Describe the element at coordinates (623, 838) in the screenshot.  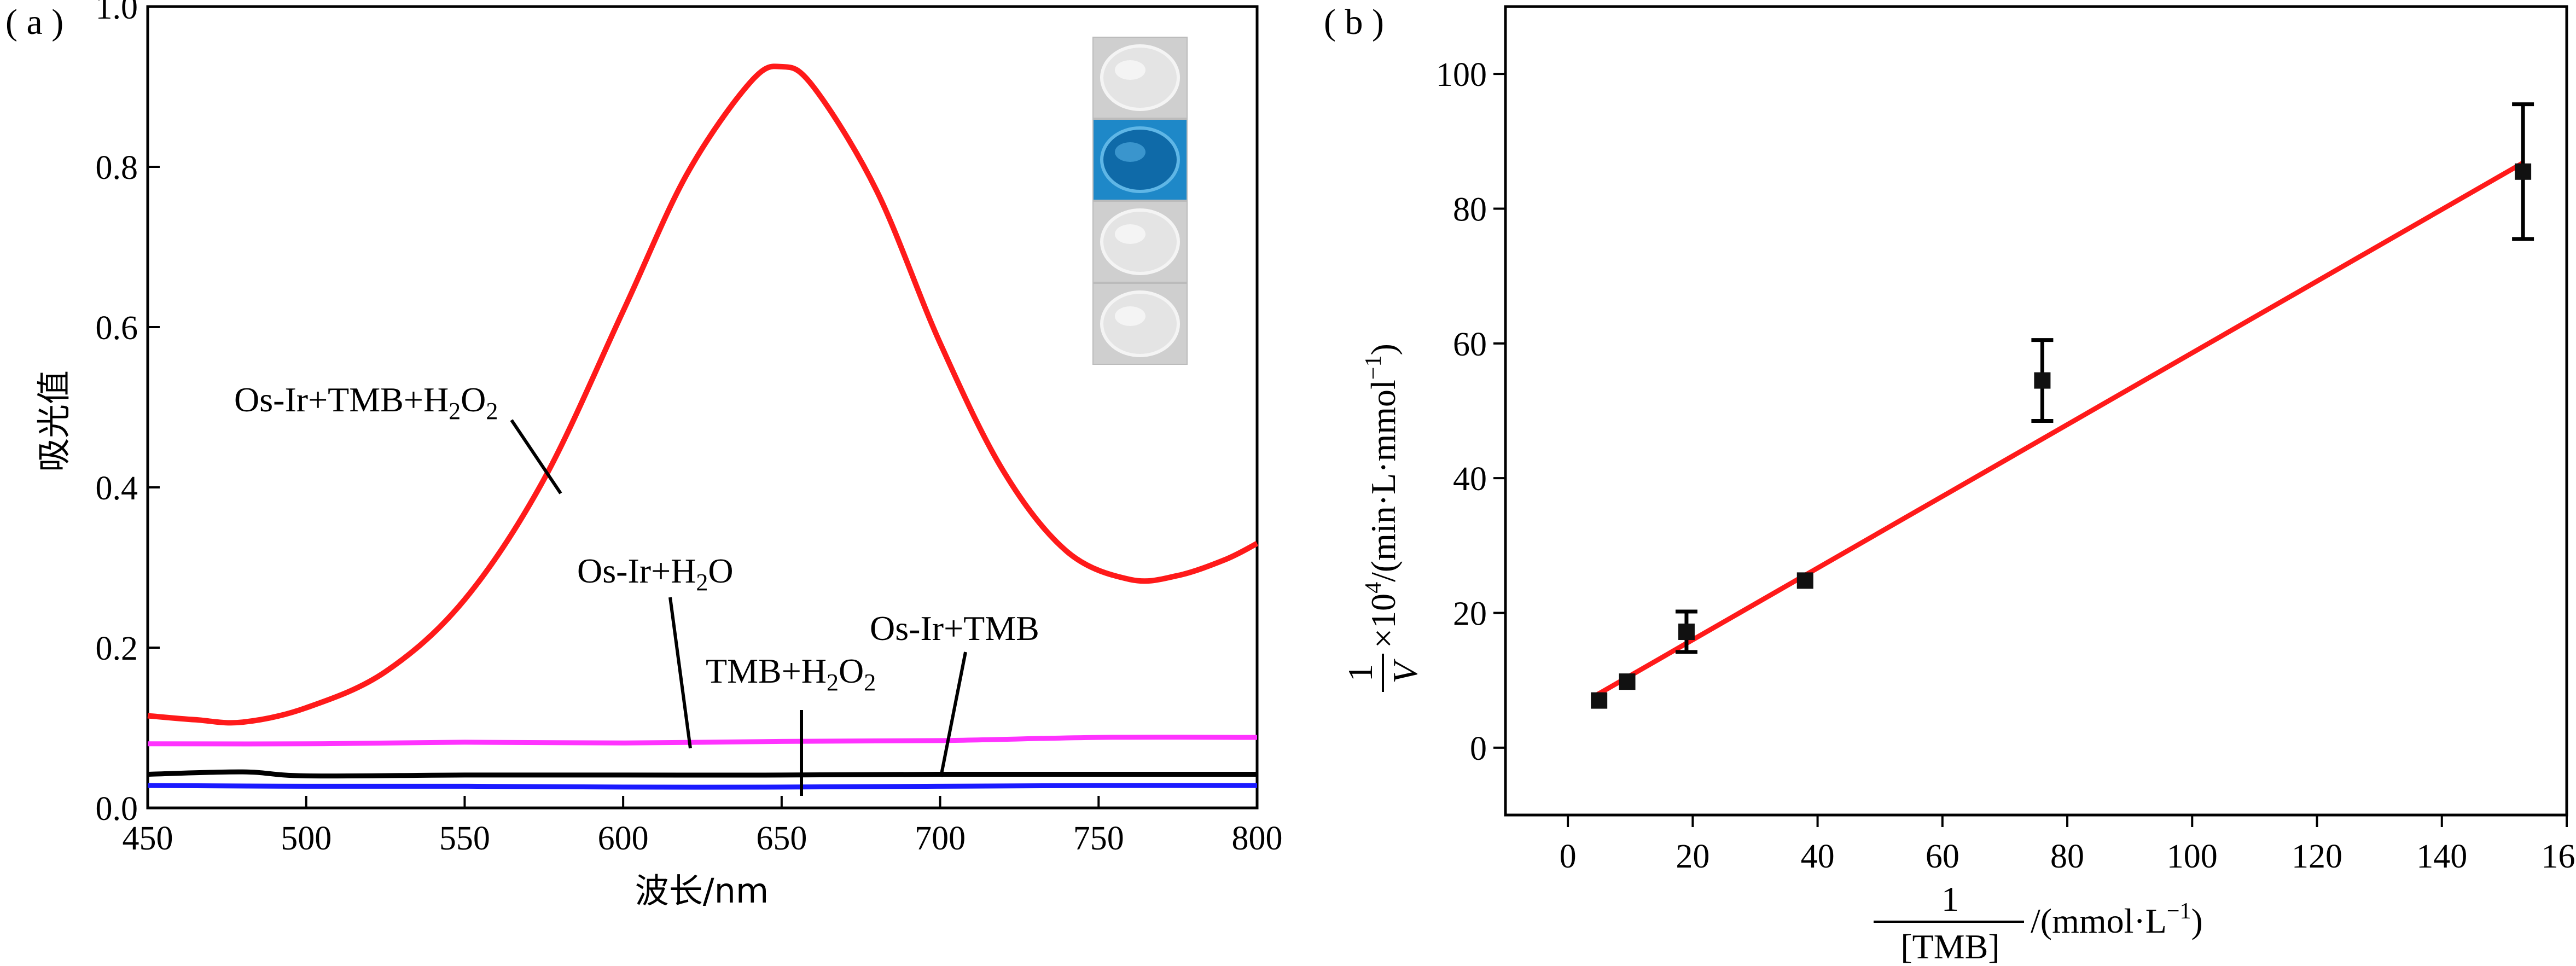
I see `panel-a-x-tick-label: 600` at that location.